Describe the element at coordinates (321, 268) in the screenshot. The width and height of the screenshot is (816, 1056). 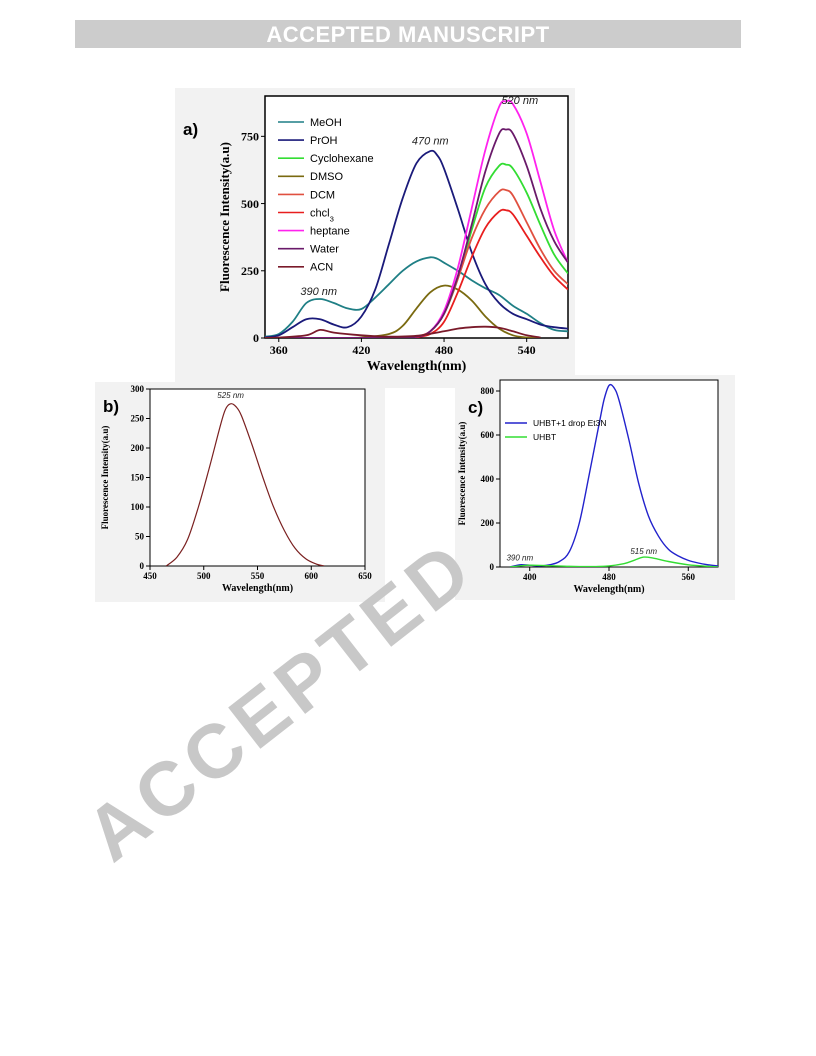
I see `legend-entry: ACN` at that location.